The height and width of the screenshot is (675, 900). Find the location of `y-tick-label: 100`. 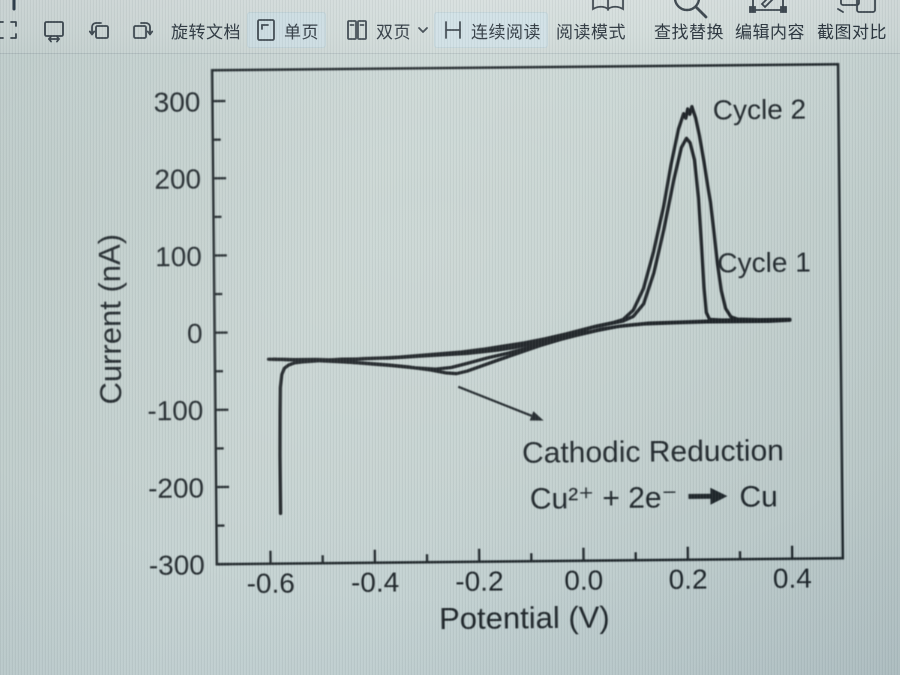

y-tick-label: 100 is located at coordinates (178, 256).